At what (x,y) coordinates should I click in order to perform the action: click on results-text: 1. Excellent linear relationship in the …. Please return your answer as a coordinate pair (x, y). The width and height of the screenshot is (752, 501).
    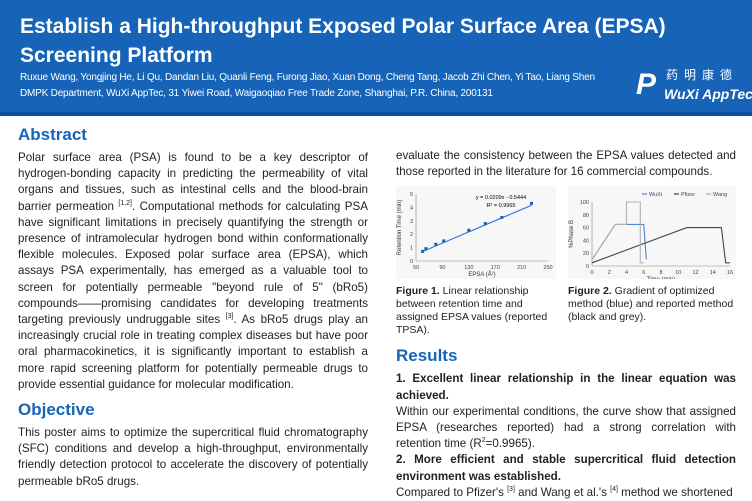
    Looking at the image, I should click on (566, 435).